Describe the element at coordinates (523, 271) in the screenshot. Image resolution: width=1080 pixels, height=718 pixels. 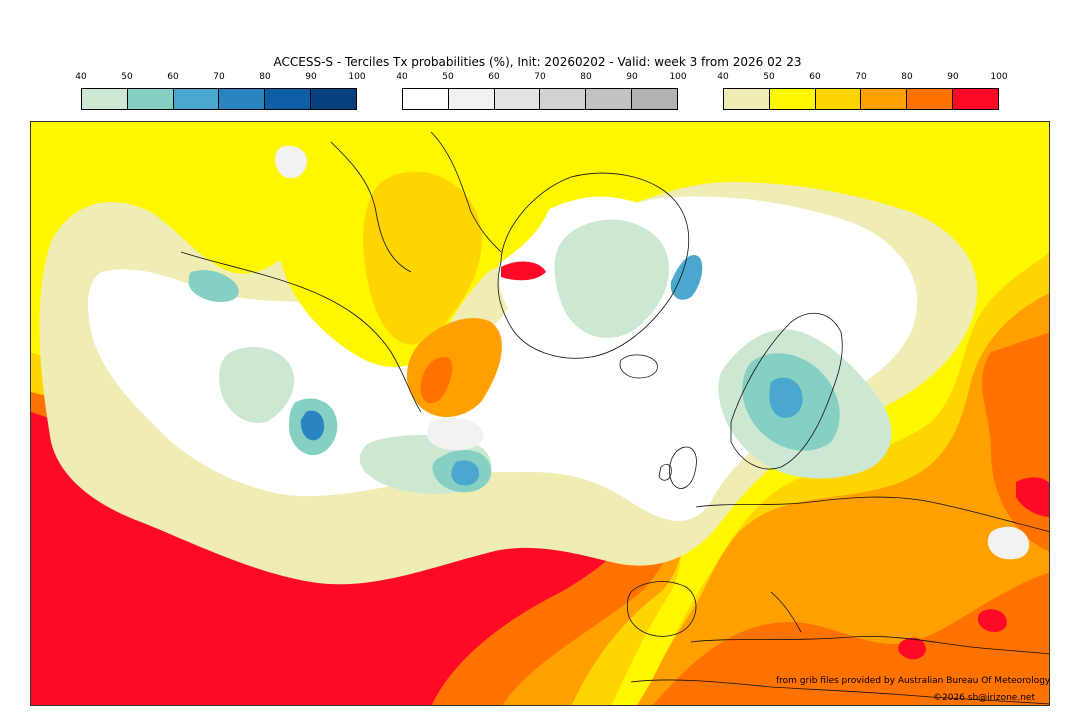
I see `red-greenland-strip` at that location.